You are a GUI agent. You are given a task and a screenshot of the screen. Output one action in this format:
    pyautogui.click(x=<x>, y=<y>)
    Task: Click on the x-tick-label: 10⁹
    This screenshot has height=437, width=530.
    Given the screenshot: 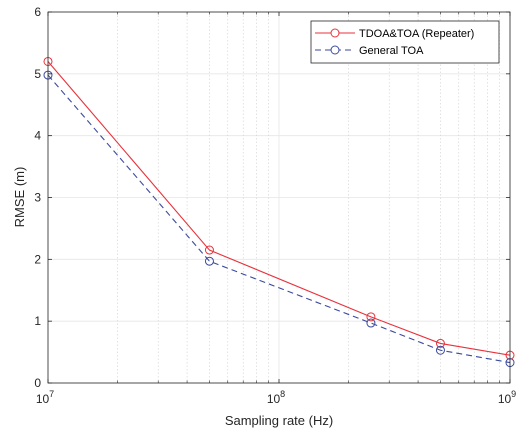 What is the action you would take?
    pyautogui.click(x=507, y=397)
    